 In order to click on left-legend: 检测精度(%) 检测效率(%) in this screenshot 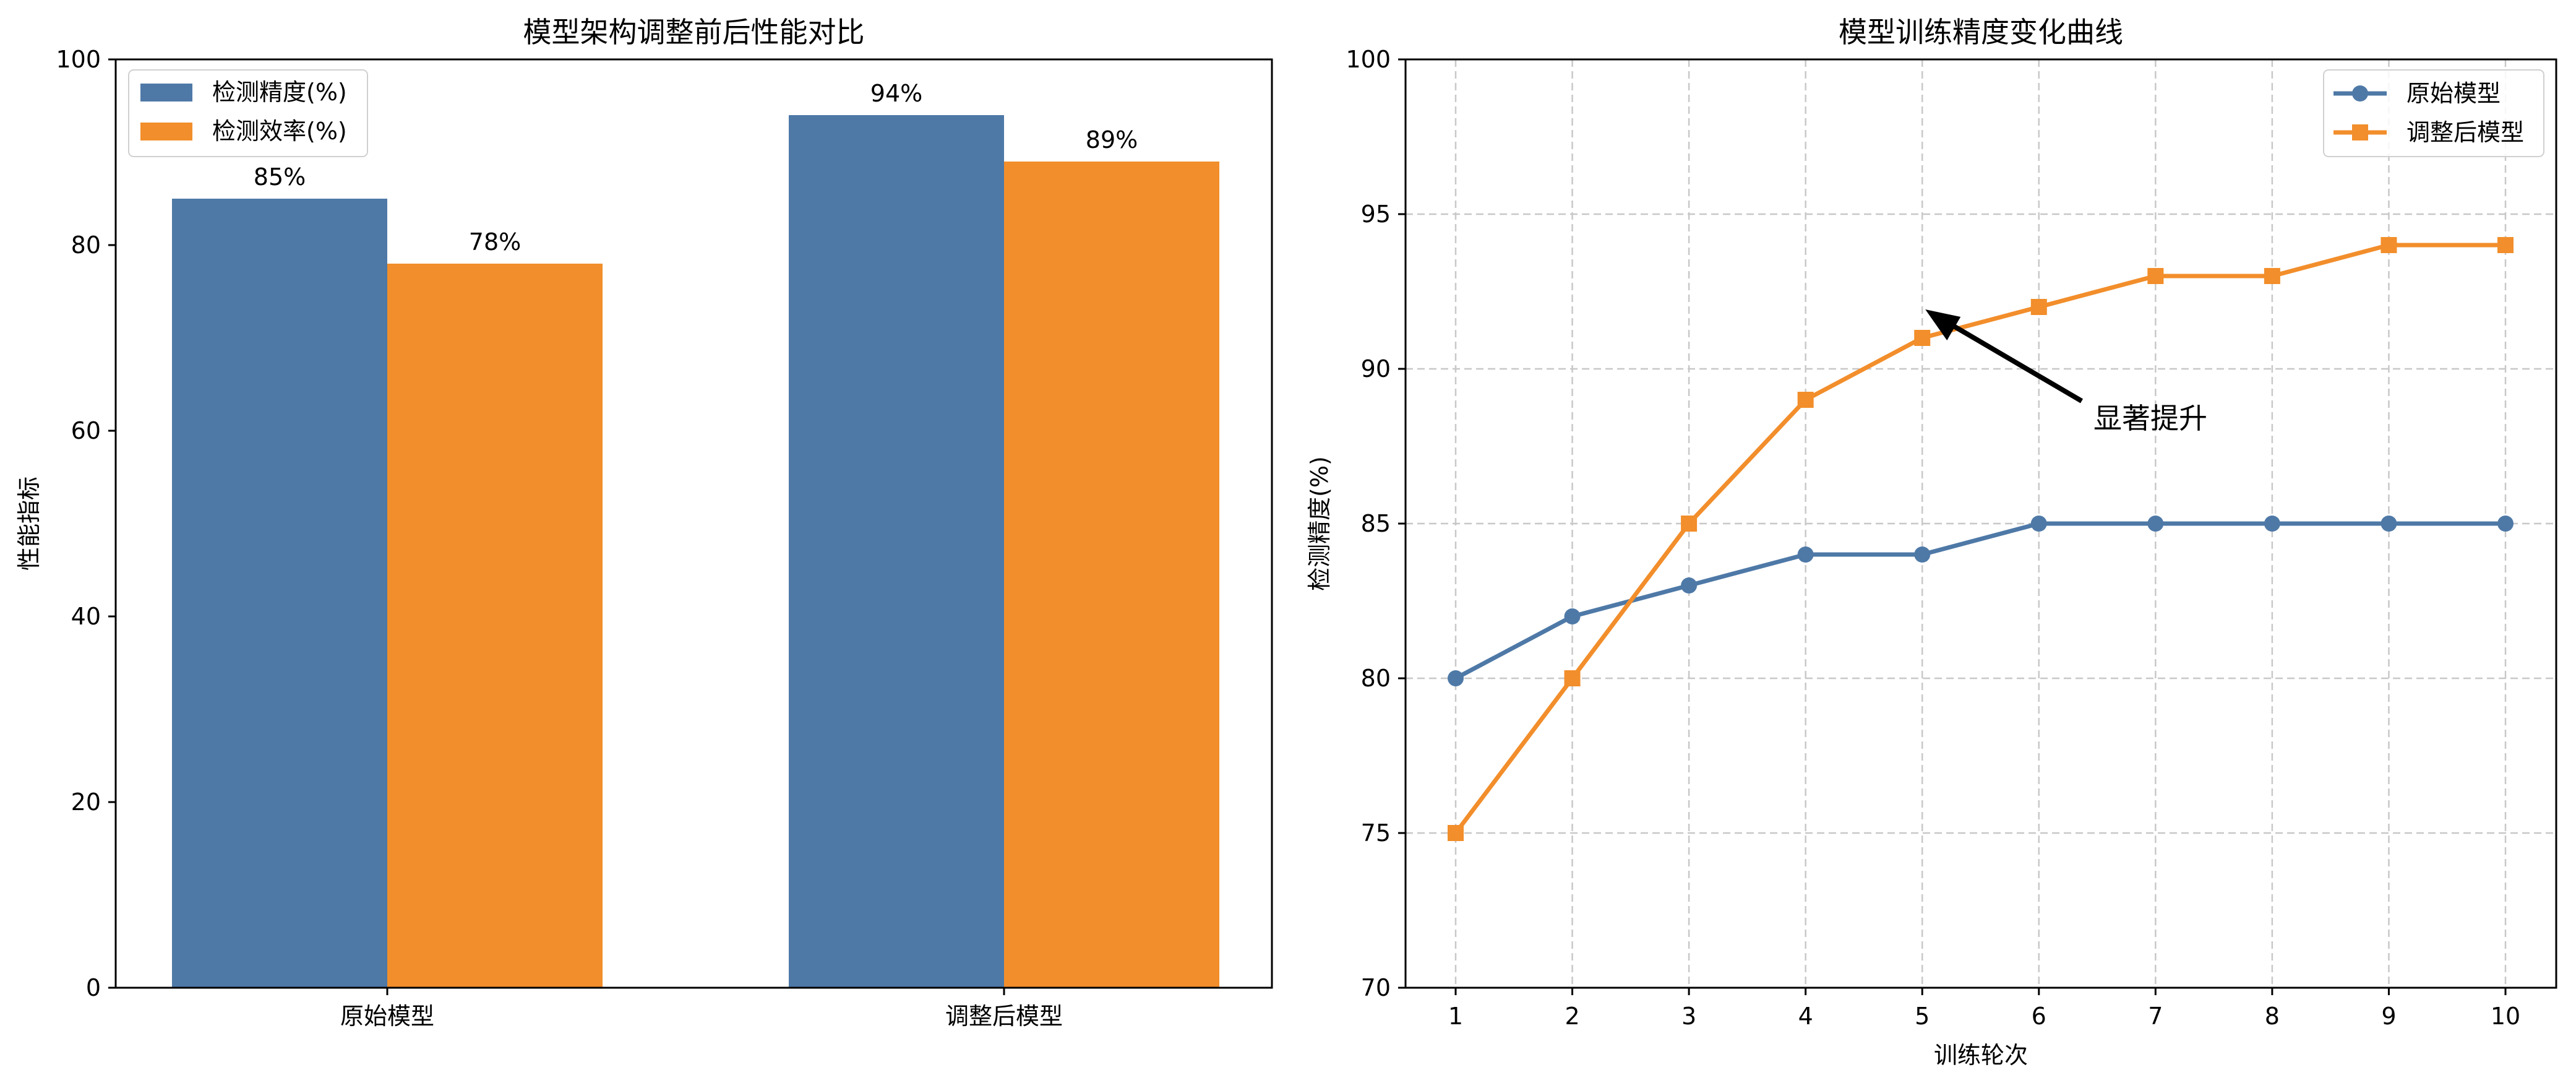, I will do `click(248, 113)`.